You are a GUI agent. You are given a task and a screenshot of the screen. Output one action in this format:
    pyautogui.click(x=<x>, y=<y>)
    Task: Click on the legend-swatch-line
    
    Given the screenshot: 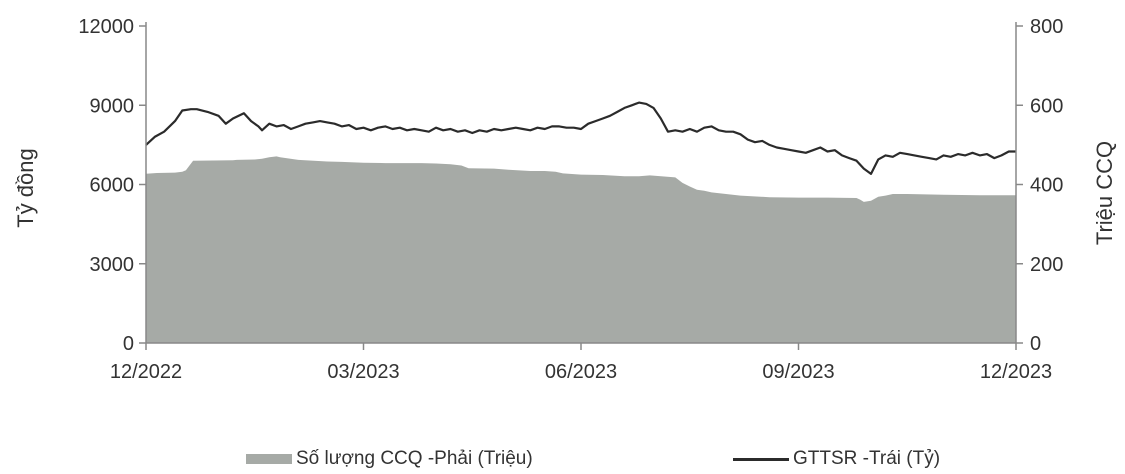 What is the action you would take?
    pyautogui.click(x=761, y=459)
    